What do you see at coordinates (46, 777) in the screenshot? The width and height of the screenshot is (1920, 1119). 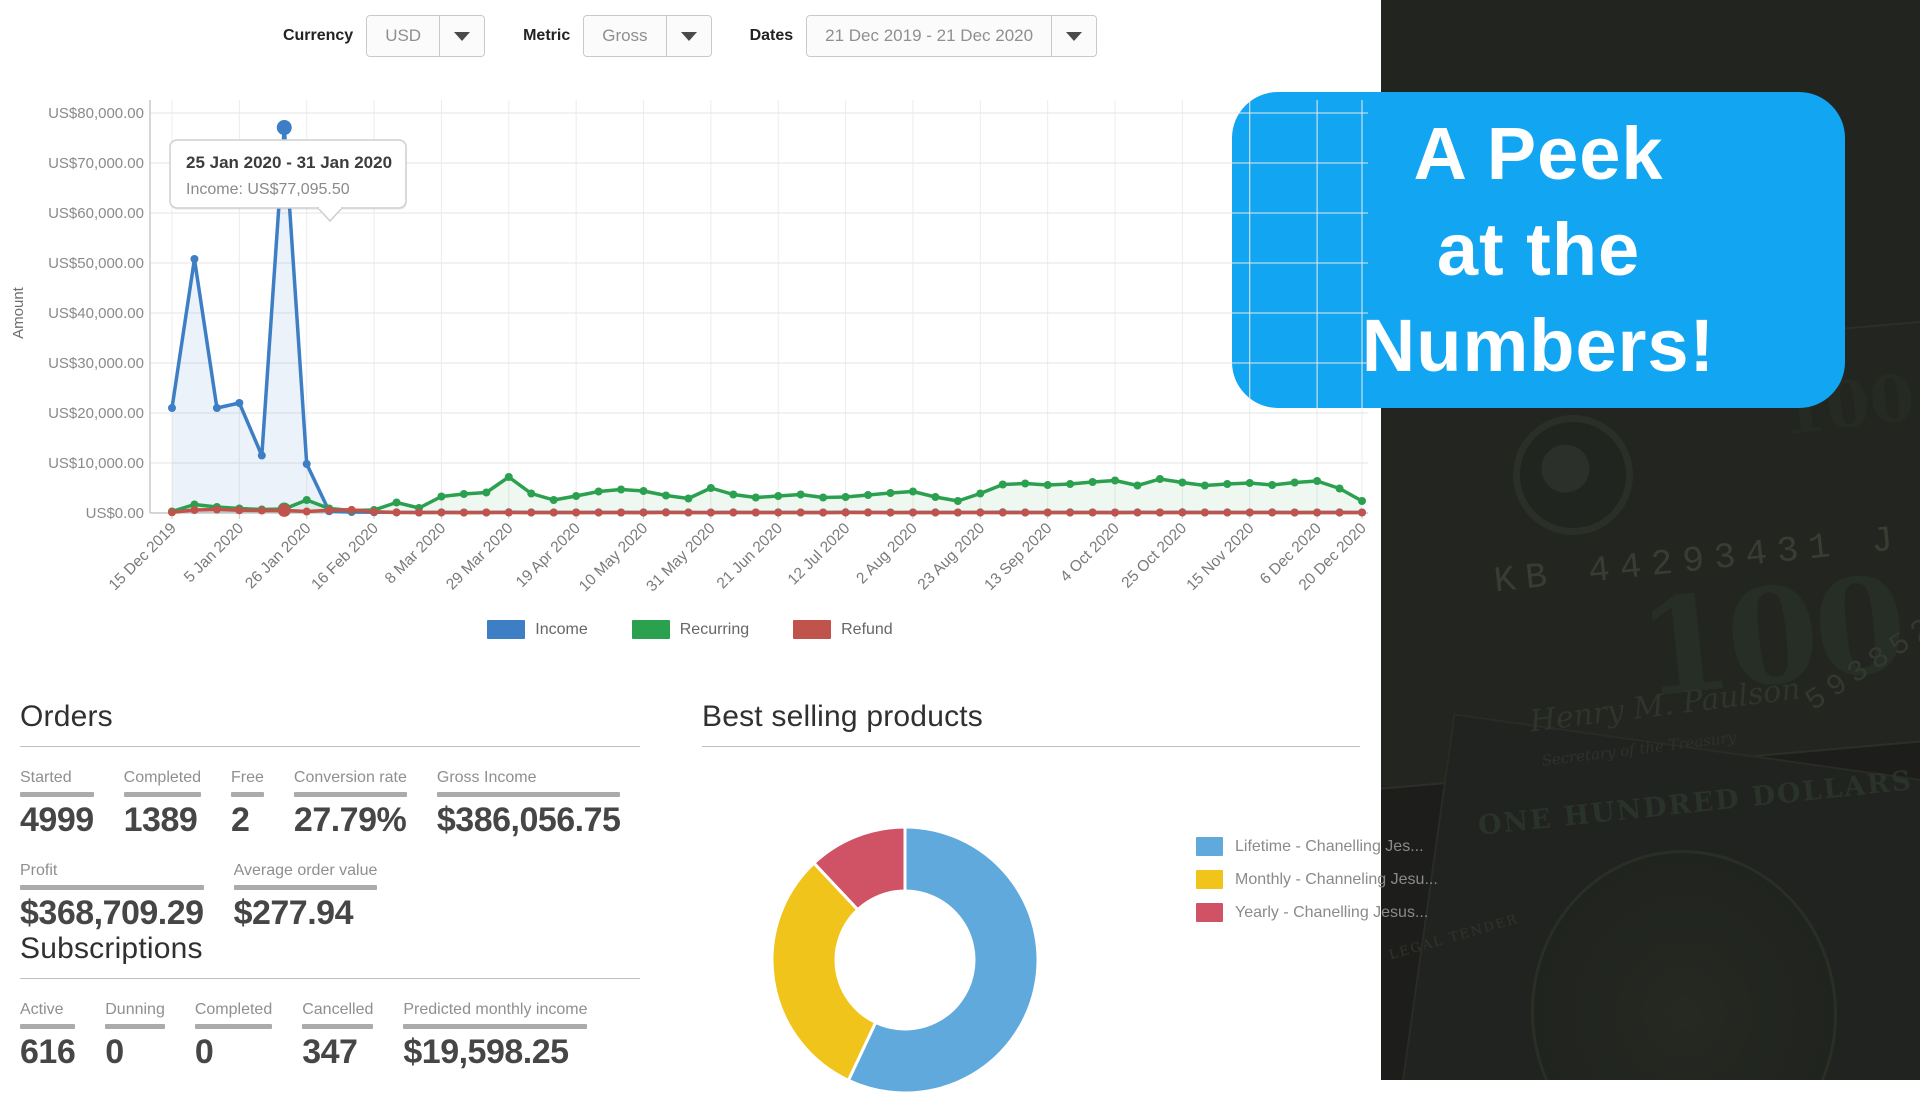 I see `stat-label: Started` at bounding box center [46, 777].